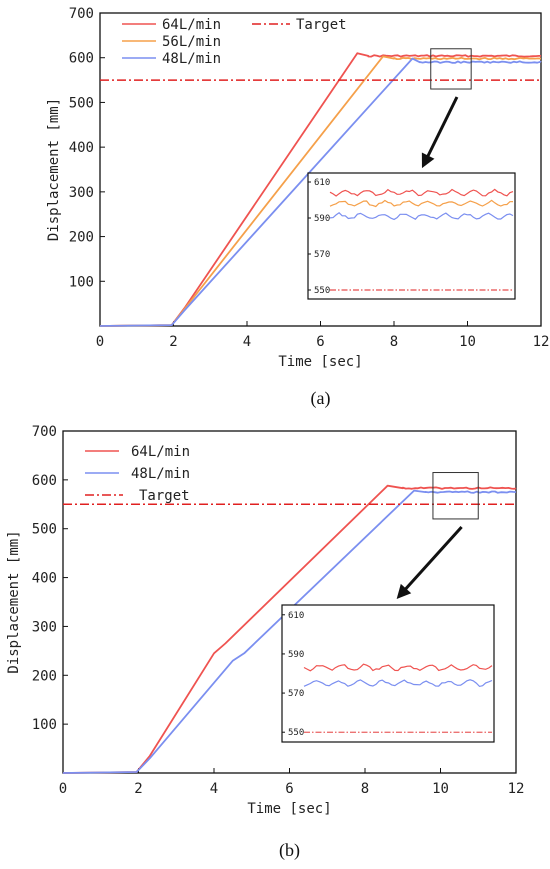 The height and width of the screenshot is (869, 550). What do you see at coordinates (289, 850) in the screenshot?
I see `figure-caption: (b)` at bounding box center [289, 850].